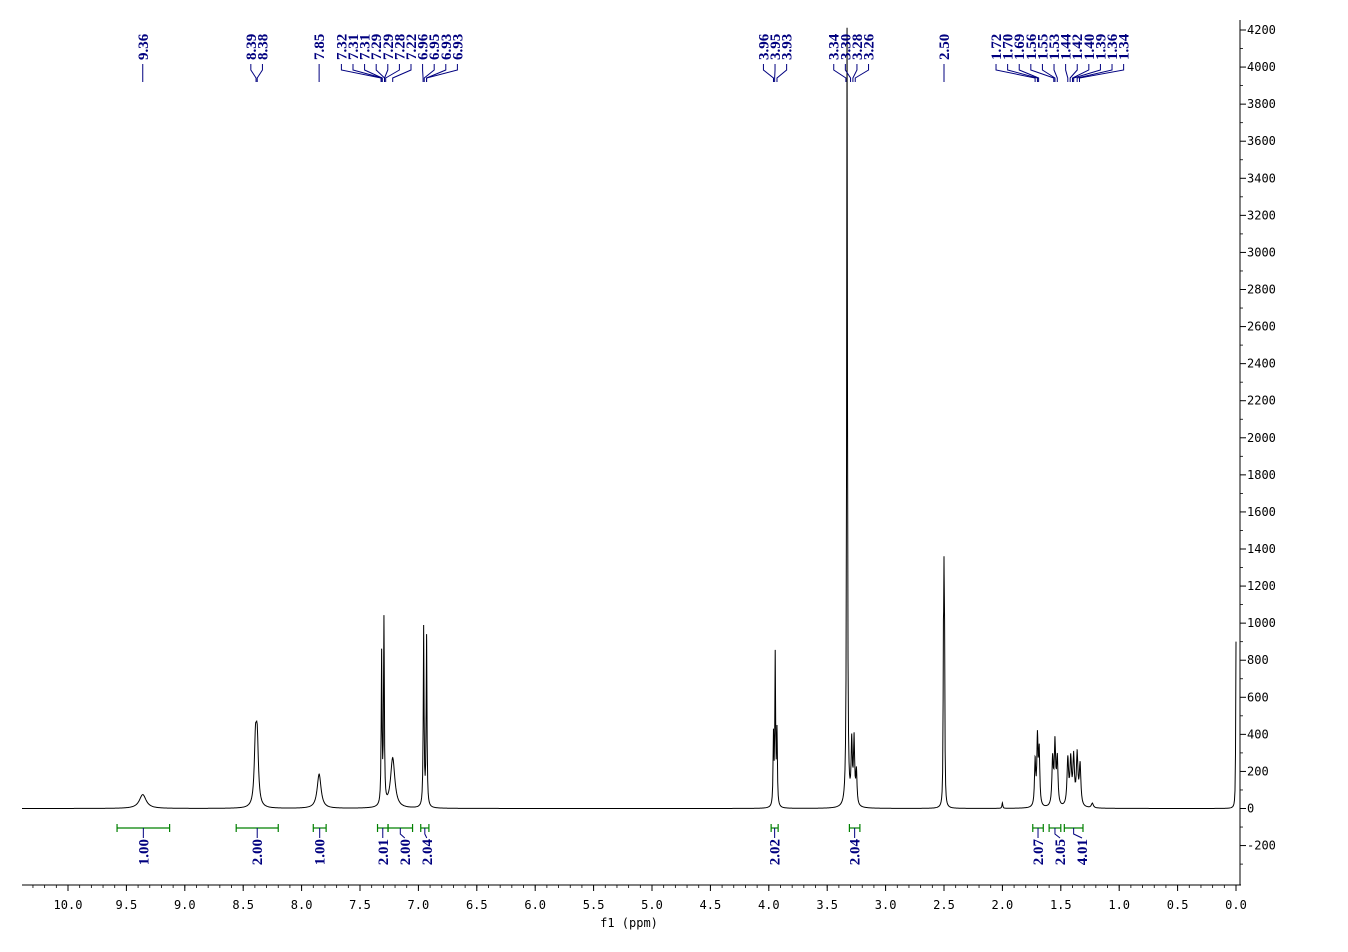 Image resolution: width=1348 pixels, height=952 pixels. What do you see at coordinates (788, 47) in the screenshot?
I see `peak-label: 3.93` at bounding box center [788, 47].